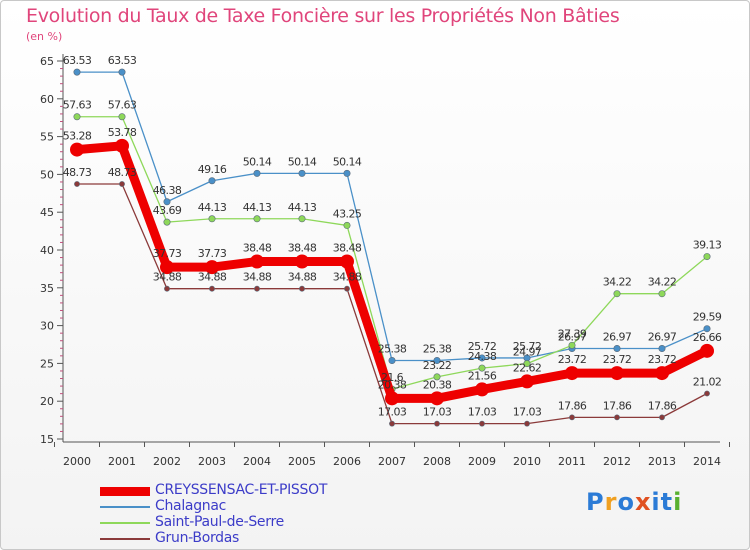 This screenshot has height=550, width=750. I want to click on data-label: 53.78, so click(122, 132).